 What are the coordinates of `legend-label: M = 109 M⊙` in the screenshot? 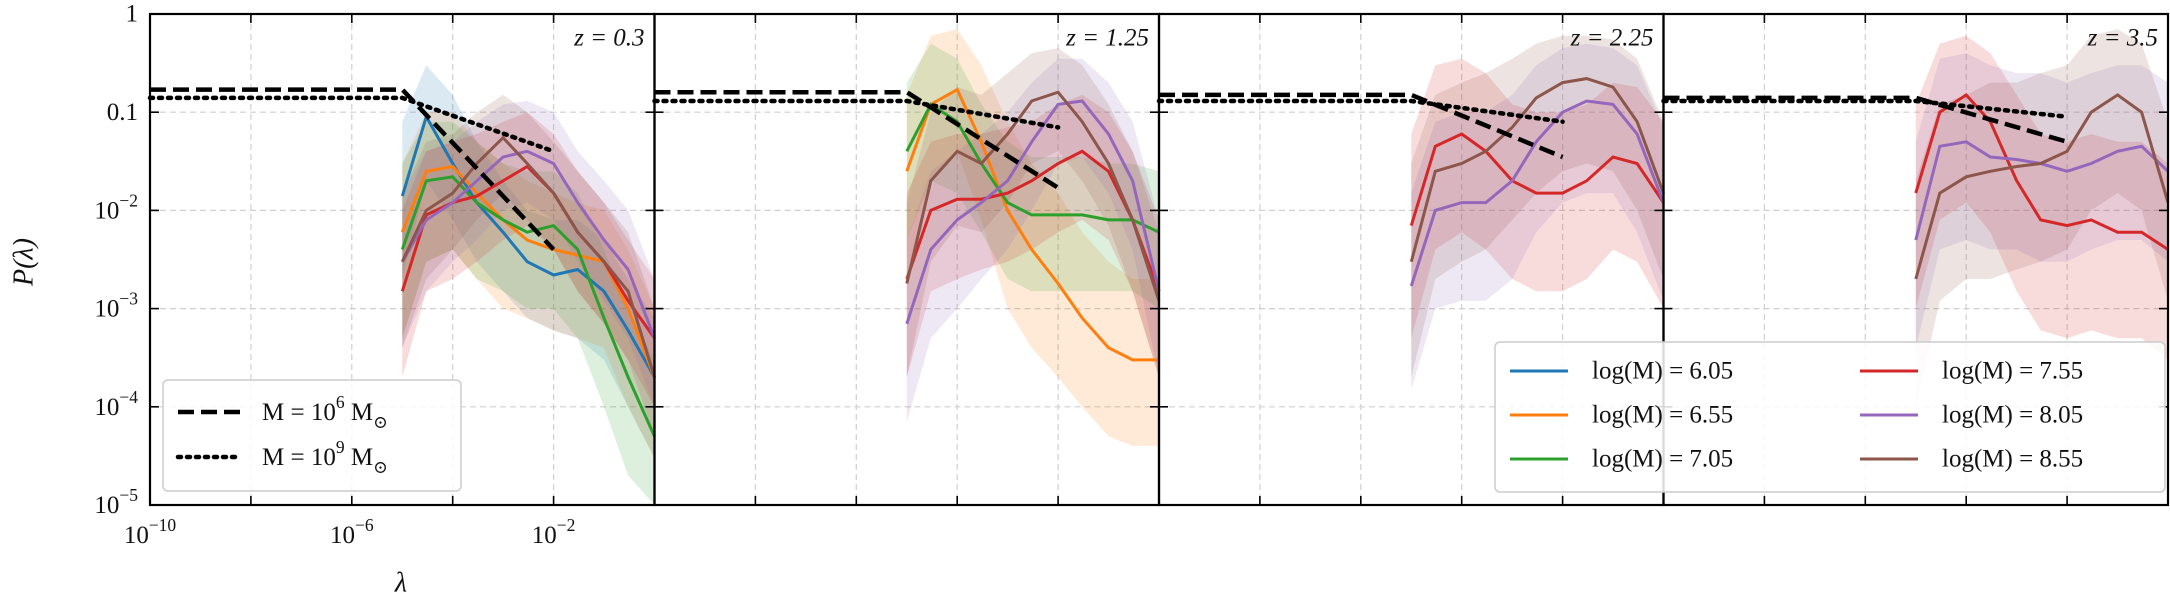 It's located at (325, 457).